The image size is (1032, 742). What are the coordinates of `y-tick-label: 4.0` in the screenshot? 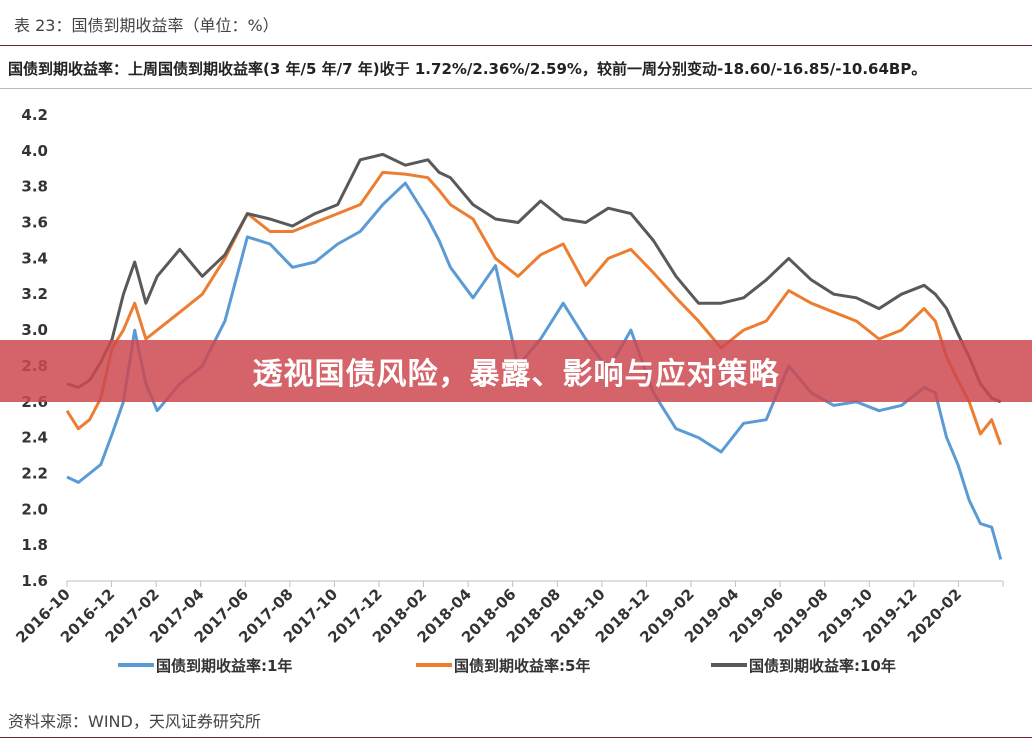 It's located at (34, 151).